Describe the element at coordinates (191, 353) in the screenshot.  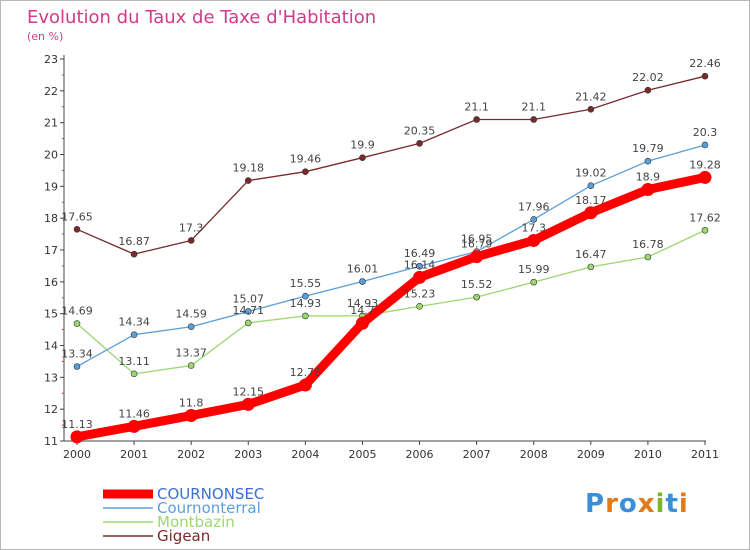
I see `data-label-montbazin: 13.37` at that location.